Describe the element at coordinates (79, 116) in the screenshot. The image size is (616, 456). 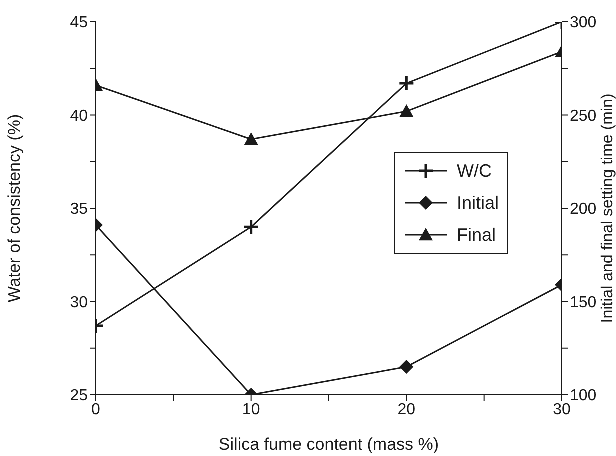
I see `y-tick-label: 40` at that location.